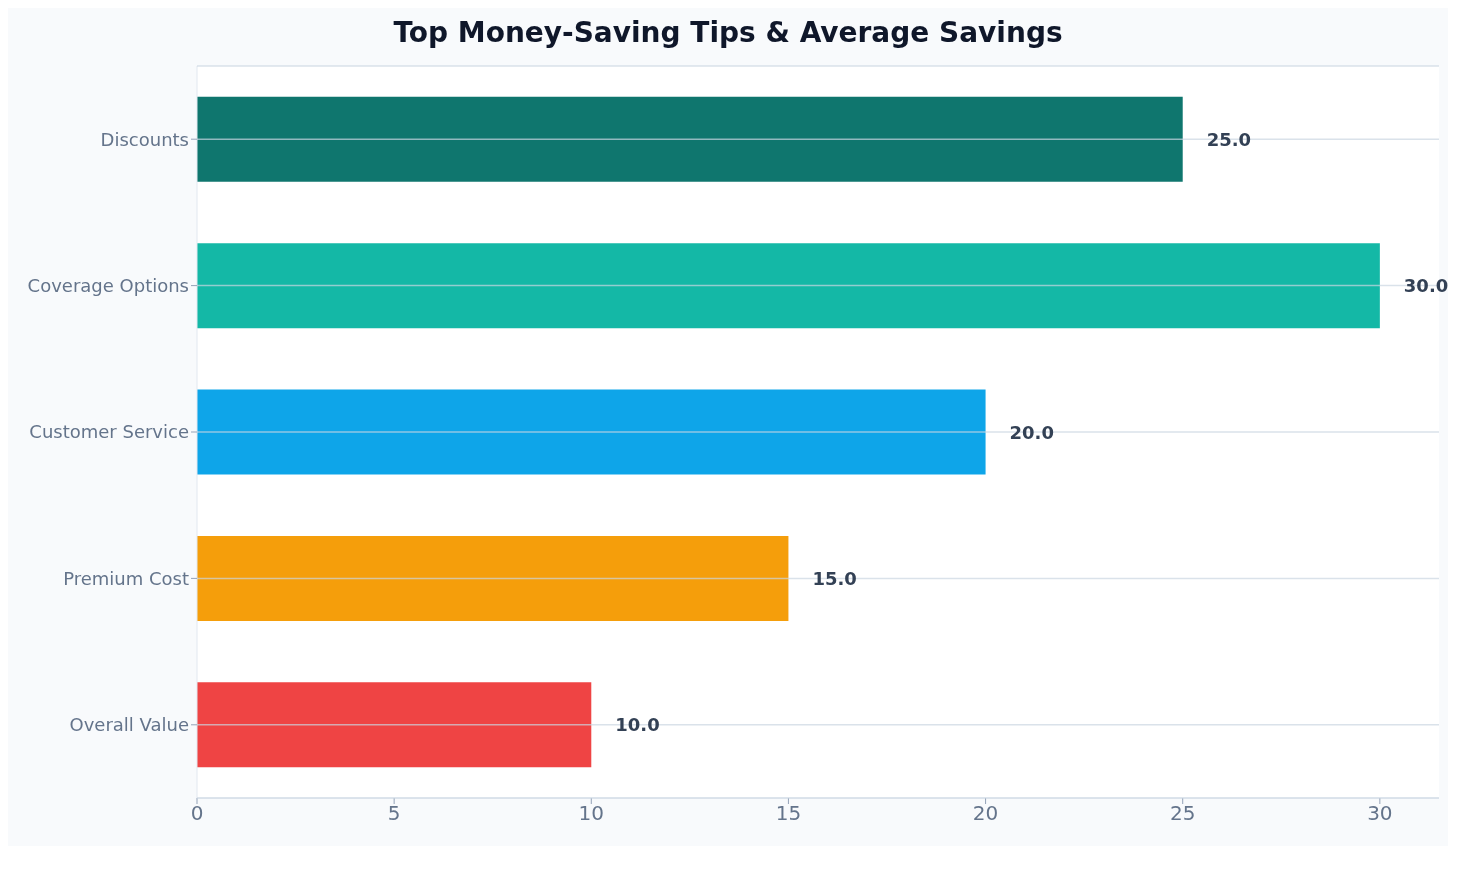  I want to click on x-tick-label: 25, so click(1182, 813).